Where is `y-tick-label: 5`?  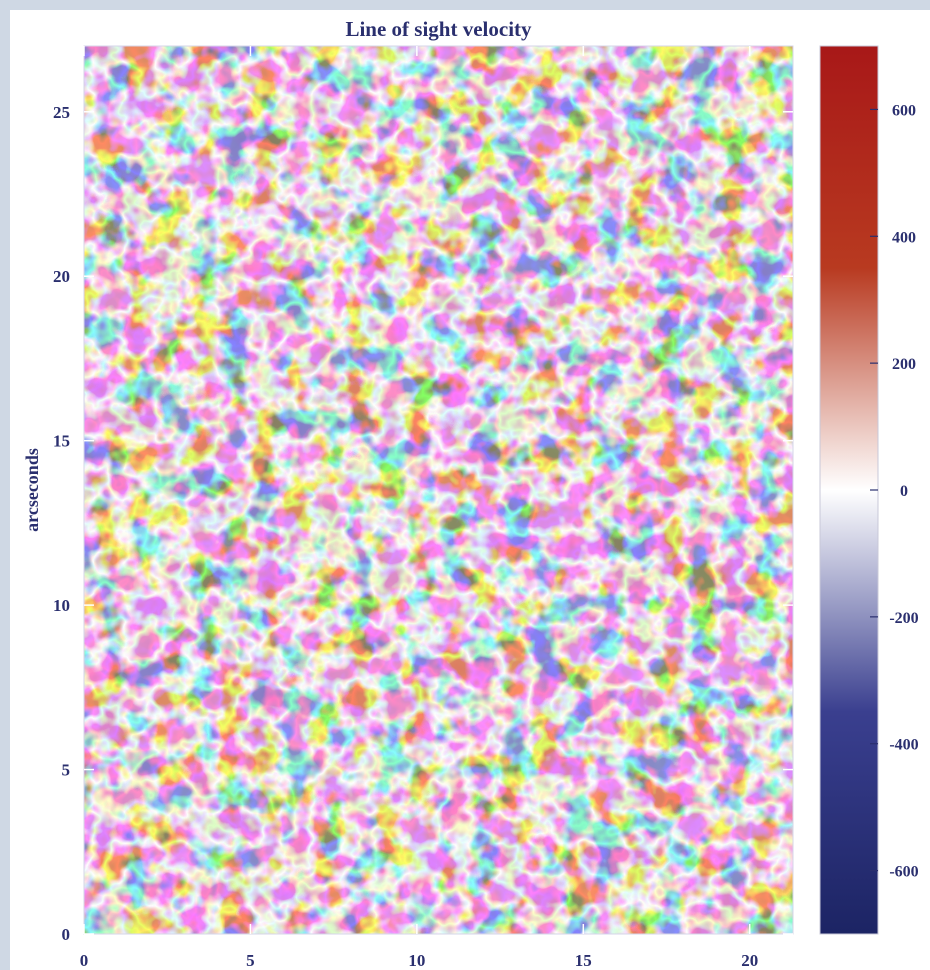
y-tick-label: 5 is located at coordinates (66, 770).